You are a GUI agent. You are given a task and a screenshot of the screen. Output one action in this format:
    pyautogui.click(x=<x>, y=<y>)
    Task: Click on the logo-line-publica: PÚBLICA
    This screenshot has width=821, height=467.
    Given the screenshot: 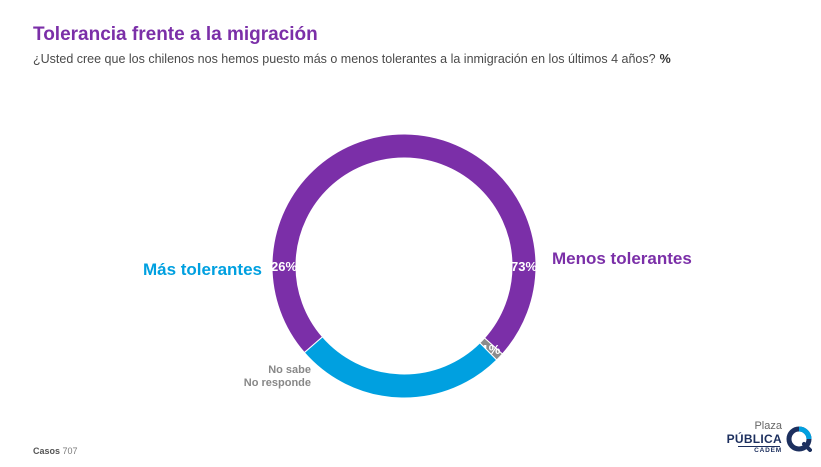 What is the action you would take?
    pyautogui.click(x=754, y=439)
    